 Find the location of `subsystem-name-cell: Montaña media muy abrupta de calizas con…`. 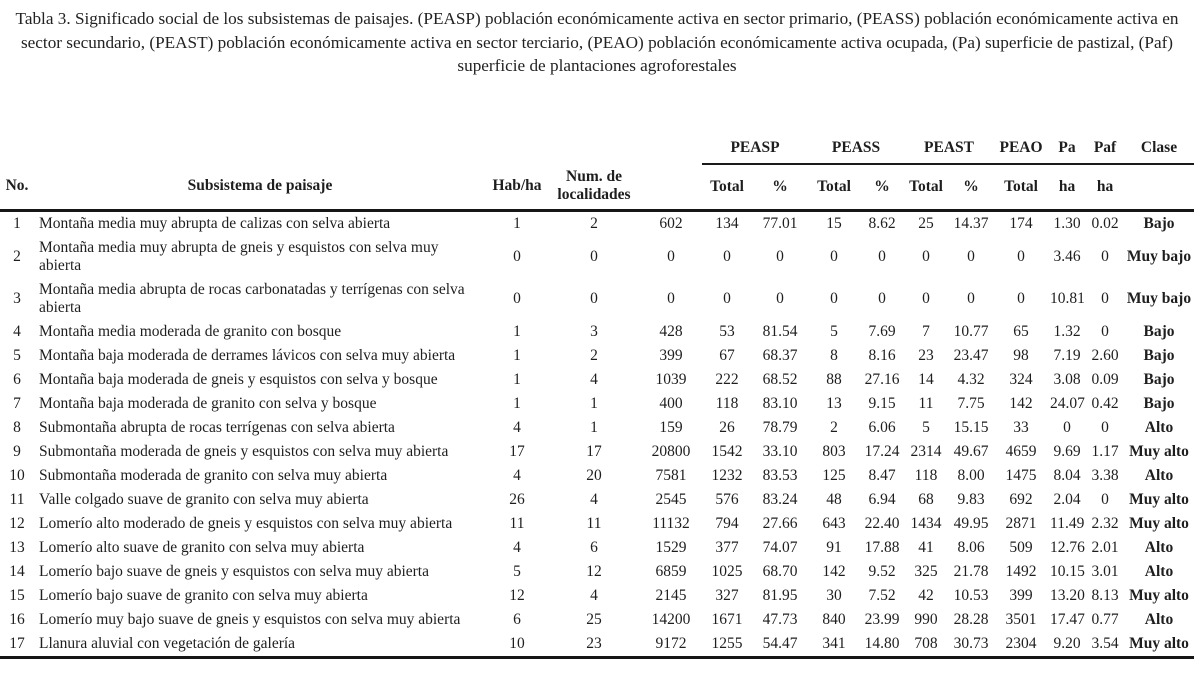

subsystem-name-cell: Montaña media muy abrupta de calizas con… is located at coordinates (215, 223).